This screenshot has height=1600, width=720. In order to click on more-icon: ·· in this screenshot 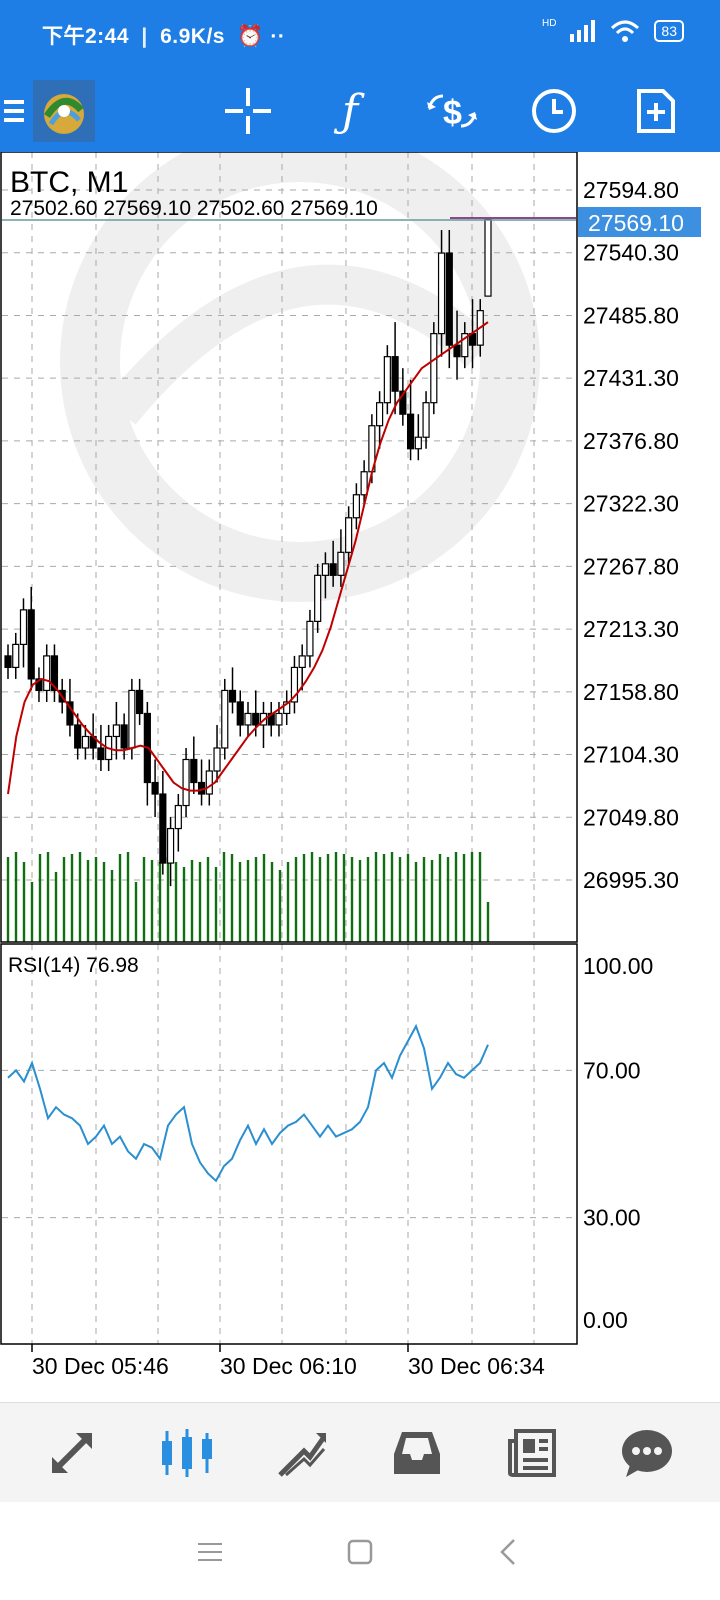, I will do `click(278, 36)`.